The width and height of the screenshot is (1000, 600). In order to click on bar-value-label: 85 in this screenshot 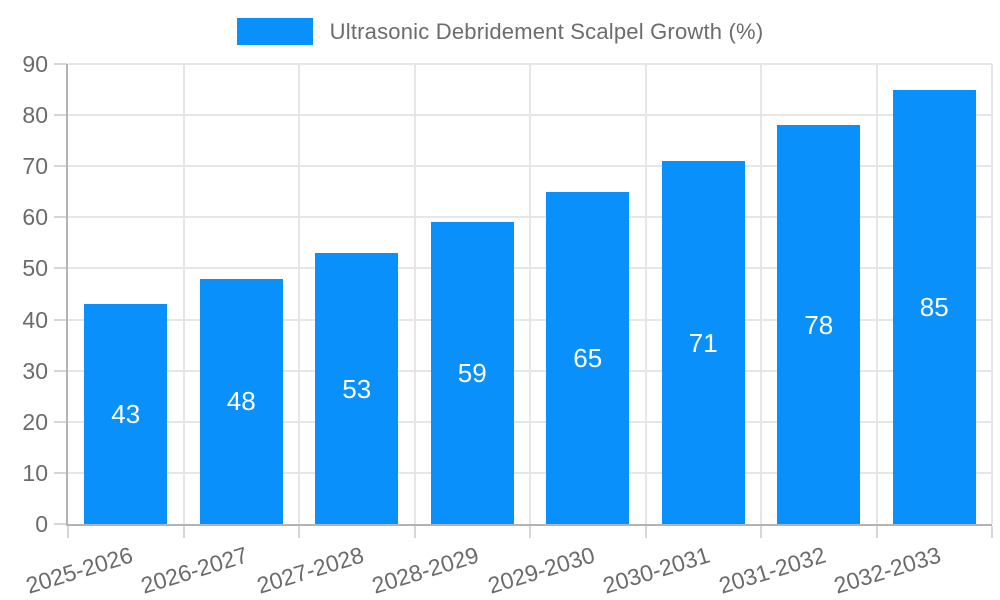, I will do `click(934, 306)`.